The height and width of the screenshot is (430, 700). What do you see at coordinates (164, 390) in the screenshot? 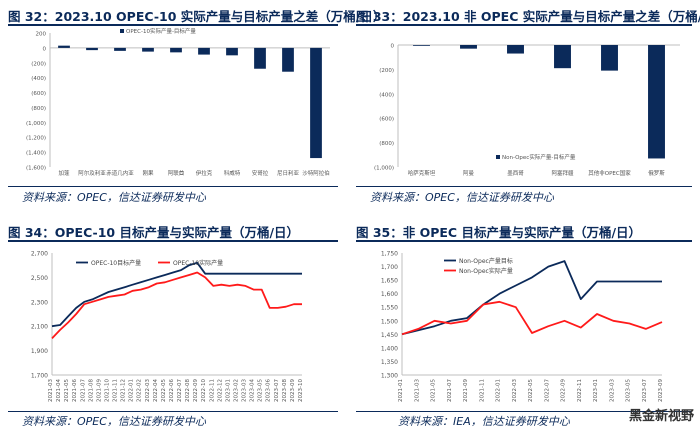
I see `x-tick-label: 2022-05` at bounding box center [164, 390].